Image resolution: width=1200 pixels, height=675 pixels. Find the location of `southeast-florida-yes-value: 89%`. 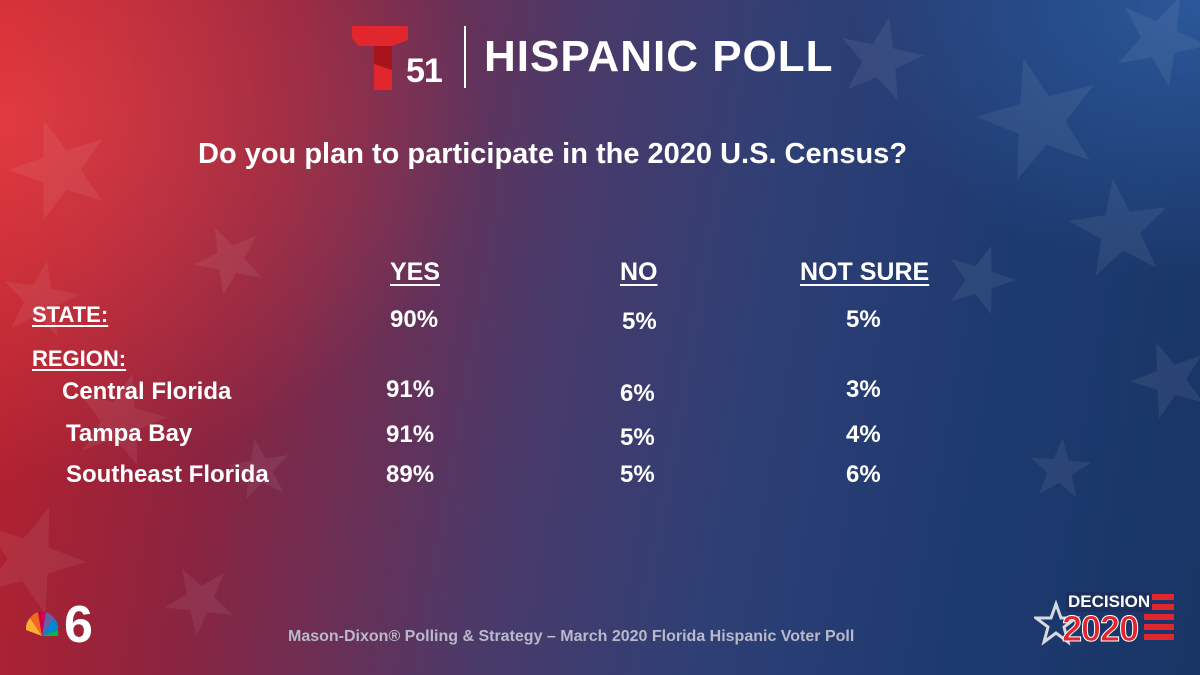

southeast-florida-yes-value: 89% is located at coordinates (410, 474).